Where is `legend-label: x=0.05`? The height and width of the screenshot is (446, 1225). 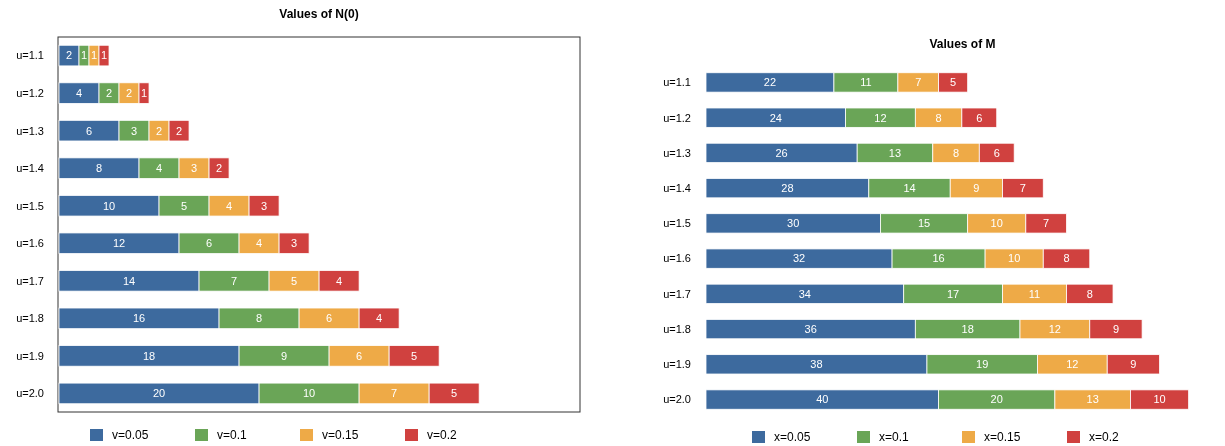
legend-label: x=0.05 is located at coordinates (792, 437).